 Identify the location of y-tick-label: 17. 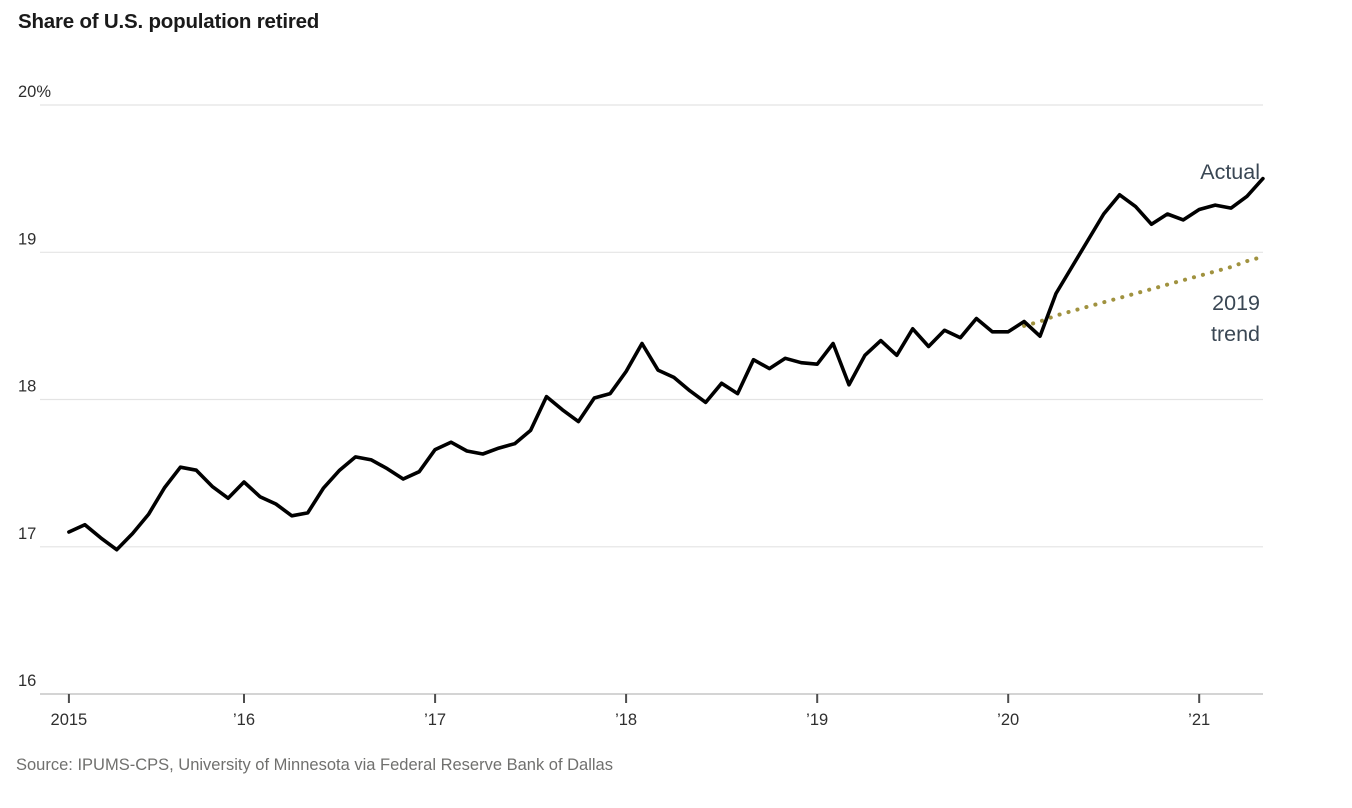
(27, 534).